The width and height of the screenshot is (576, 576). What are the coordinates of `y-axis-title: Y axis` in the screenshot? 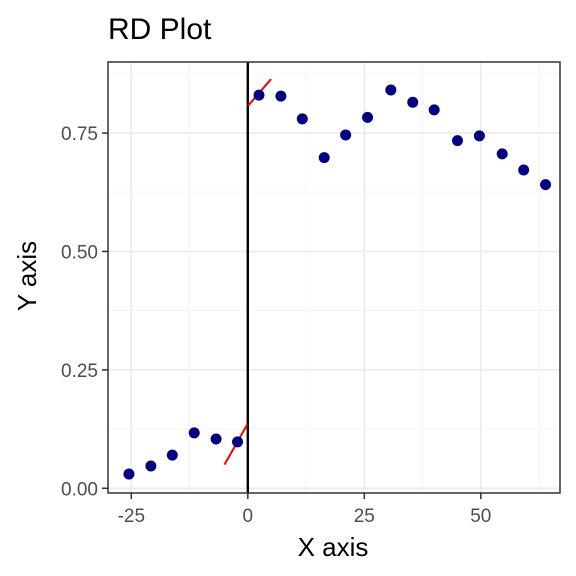 It's located at (27, 276).